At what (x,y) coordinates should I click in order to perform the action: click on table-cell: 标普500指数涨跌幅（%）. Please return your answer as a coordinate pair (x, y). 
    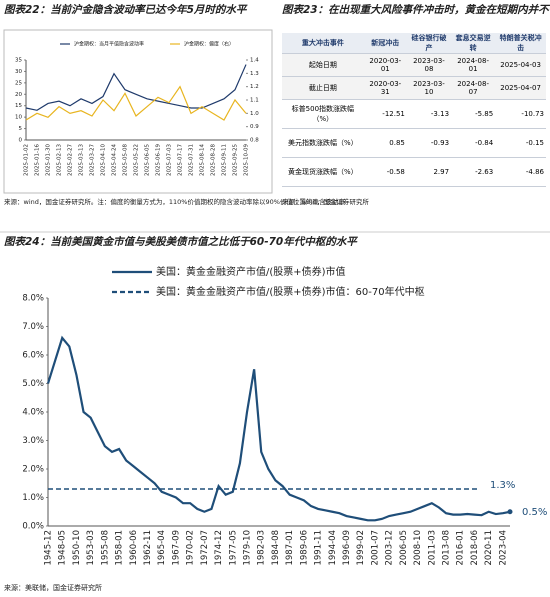
    Looking at the image, I should click on (323, 114).